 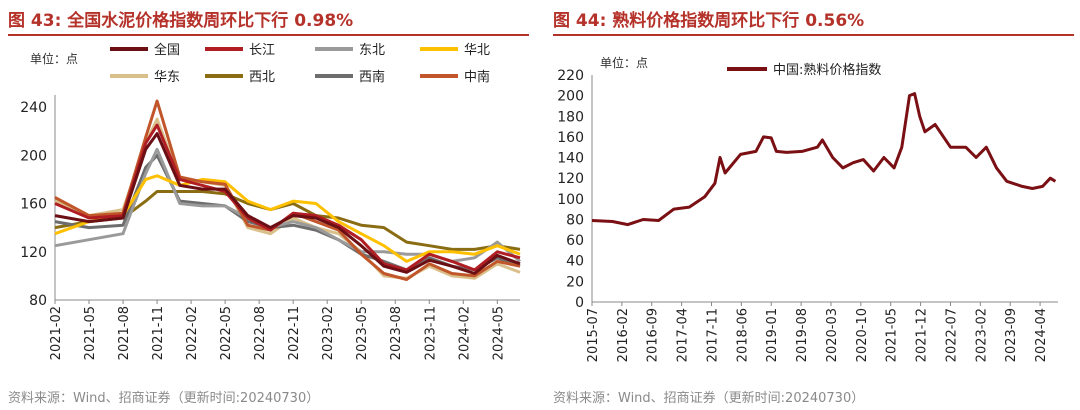 I want to click on x-tick-label: 2022-02, so click(x=192, y=333).